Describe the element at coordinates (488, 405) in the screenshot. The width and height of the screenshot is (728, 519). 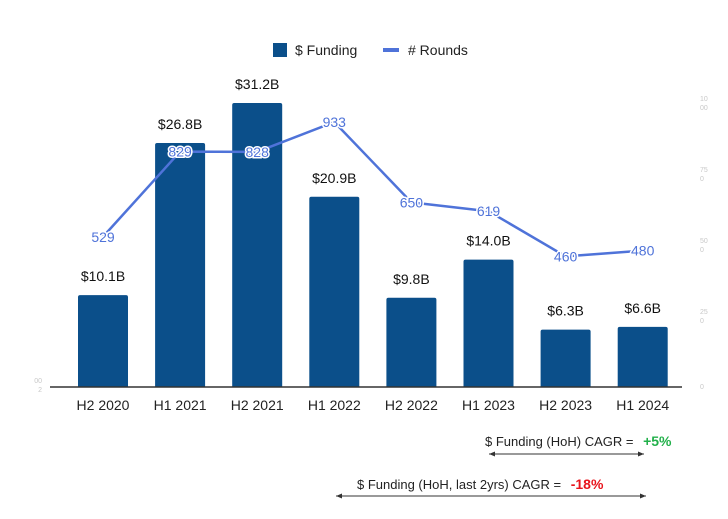
I see `x-tick-label: H1 2023` at that location.